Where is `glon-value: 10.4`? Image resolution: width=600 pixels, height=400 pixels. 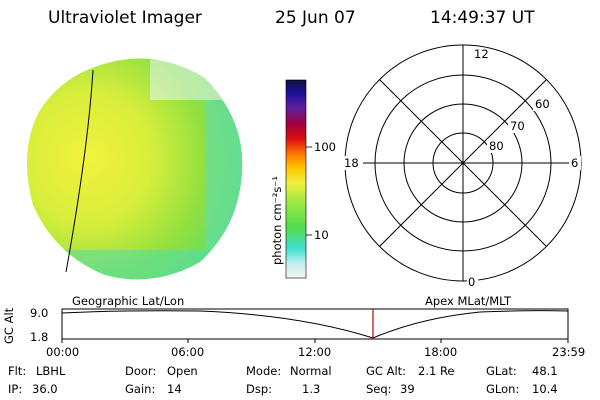 glon-value: 10.4 is located at coordinates (545, 389).